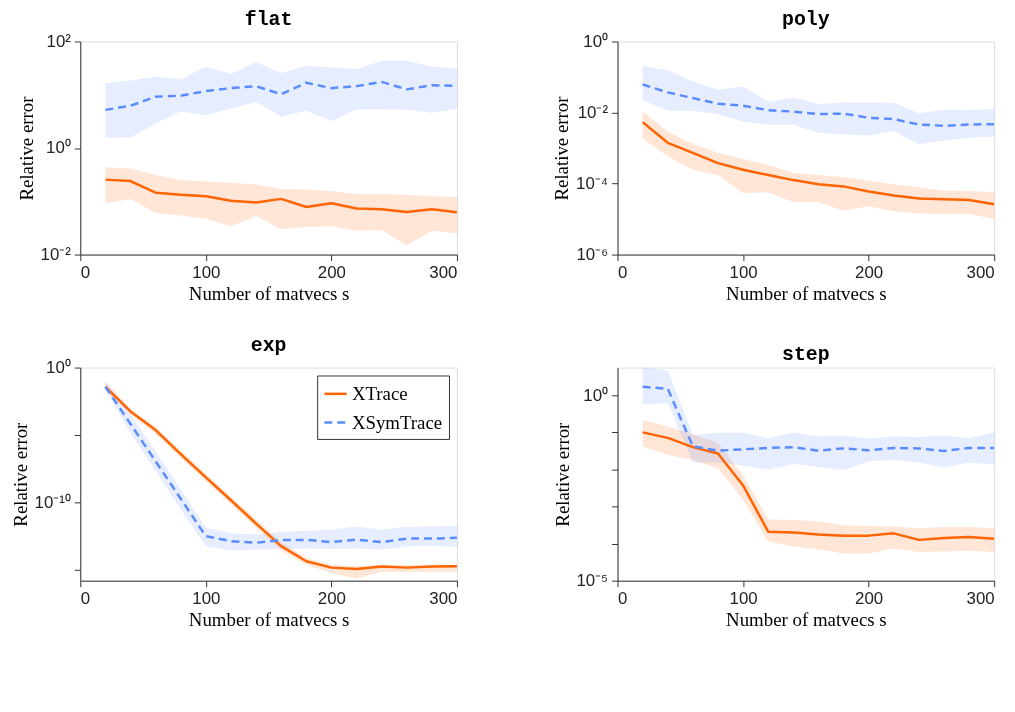  What do you see at coordinates (59, 41) in the screenshot?
I see `y-tick-label: 10²` at bounding box center [59, 41].